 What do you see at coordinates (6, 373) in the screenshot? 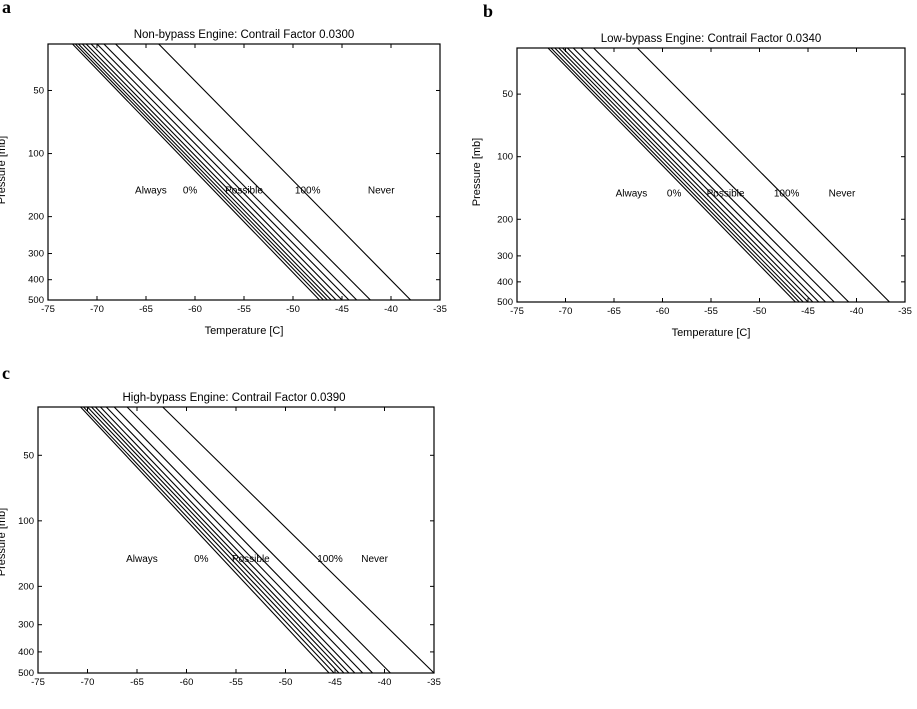
I see `panel-letter-c: c` at bounding box center [6, 373].